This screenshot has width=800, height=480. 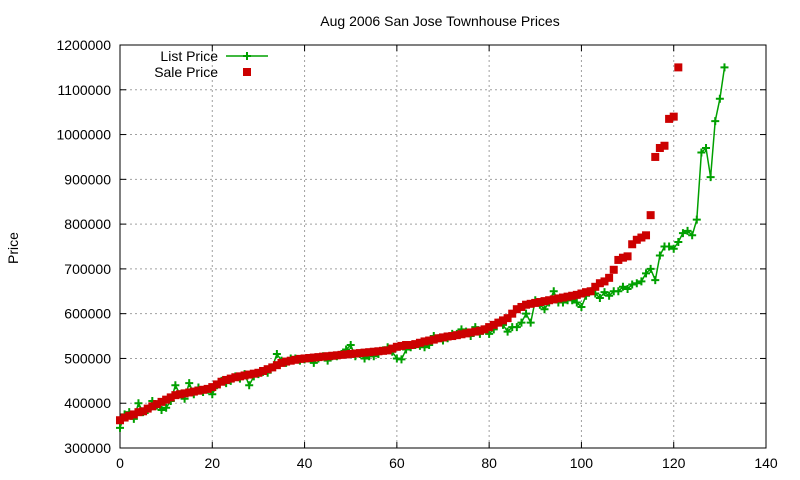 What do you see at coordinates (87, 224) in the screenshot?
I see `y-tick-label: 800000` at bounding box center [87, 224].